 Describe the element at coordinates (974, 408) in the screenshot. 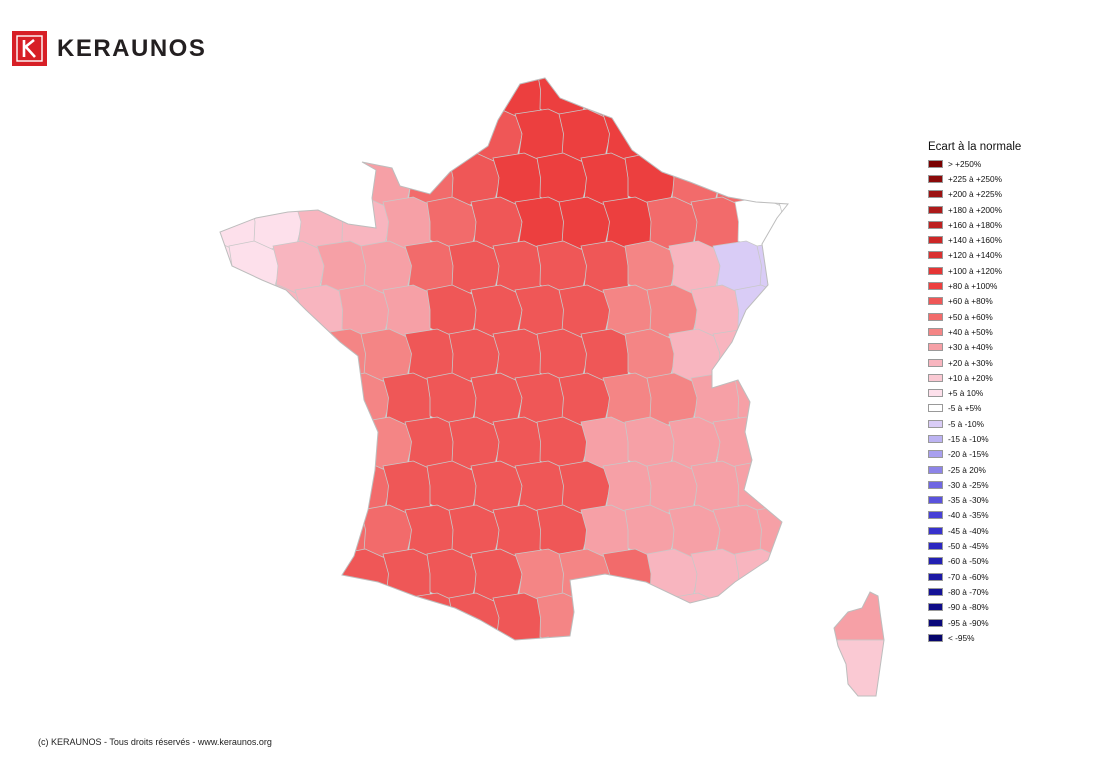

I see `legend-item: -5 à +5%` at that location.